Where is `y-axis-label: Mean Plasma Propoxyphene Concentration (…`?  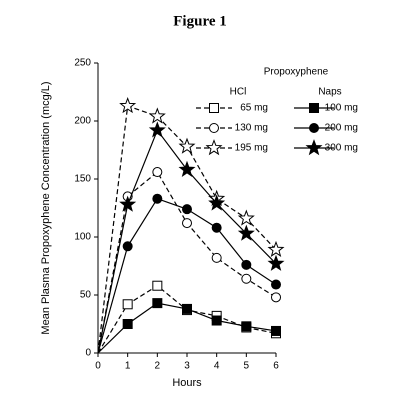 y-axis-label: Mean Plasma Propoxyphene Concentration (… is located at coordinates (46, 207).